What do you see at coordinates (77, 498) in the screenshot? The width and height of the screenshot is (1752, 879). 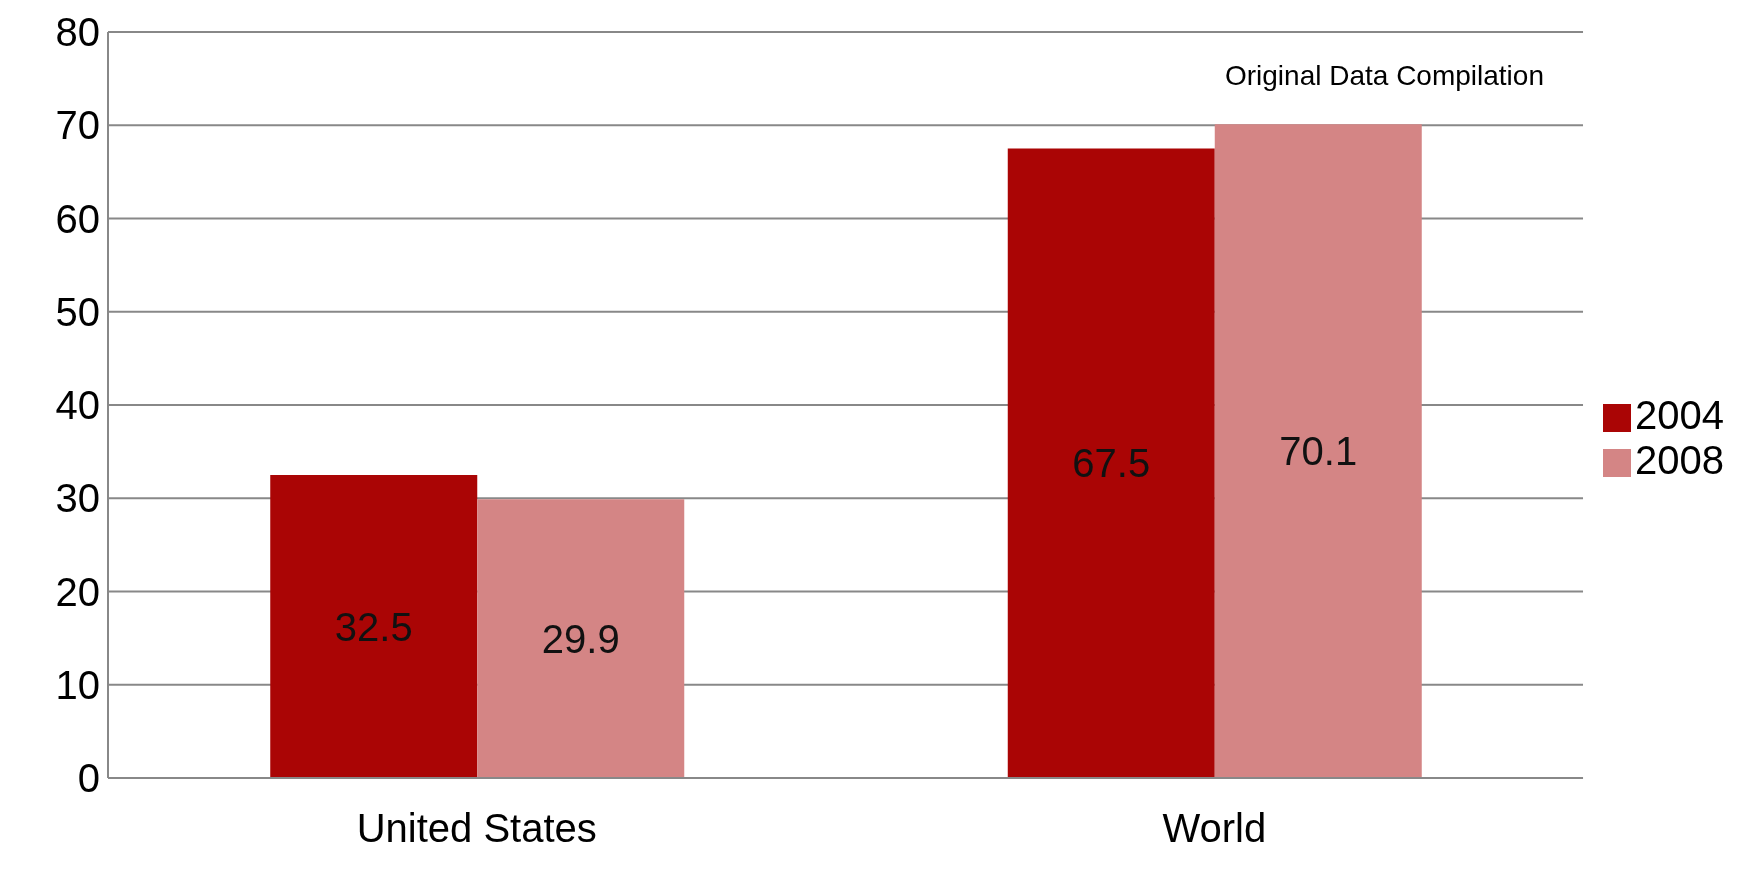 I see `y-tick-label: 30` at bounding box center [77, 498].